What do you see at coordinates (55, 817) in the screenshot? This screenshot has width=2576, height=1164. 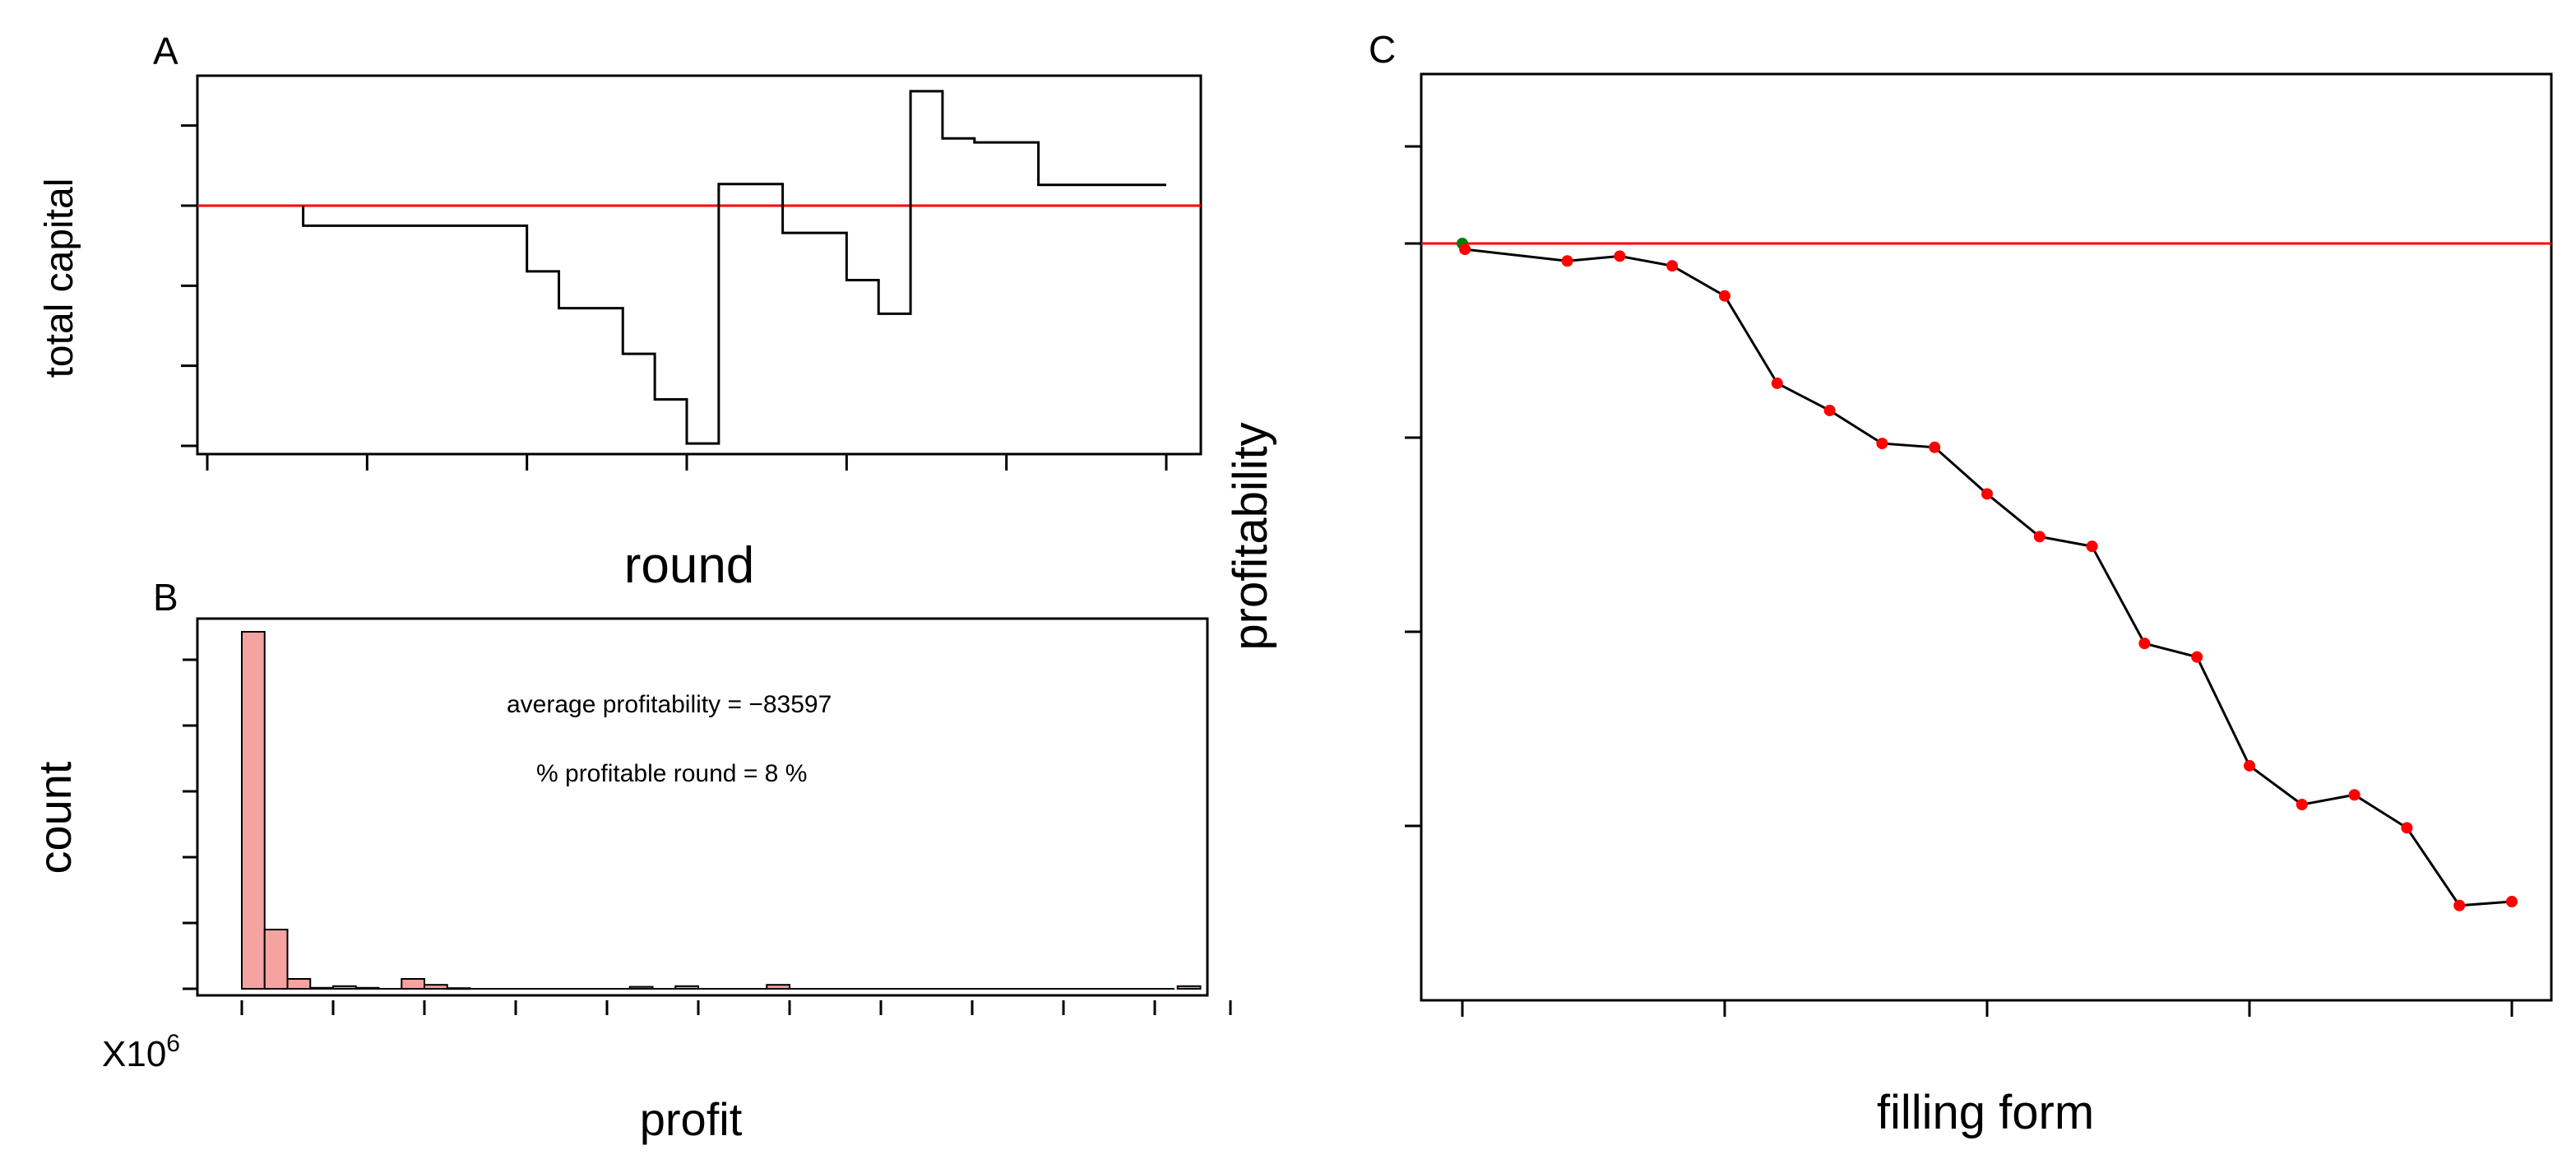 I see `chart-b-ylabel: count` at bounding box center [55, 817].